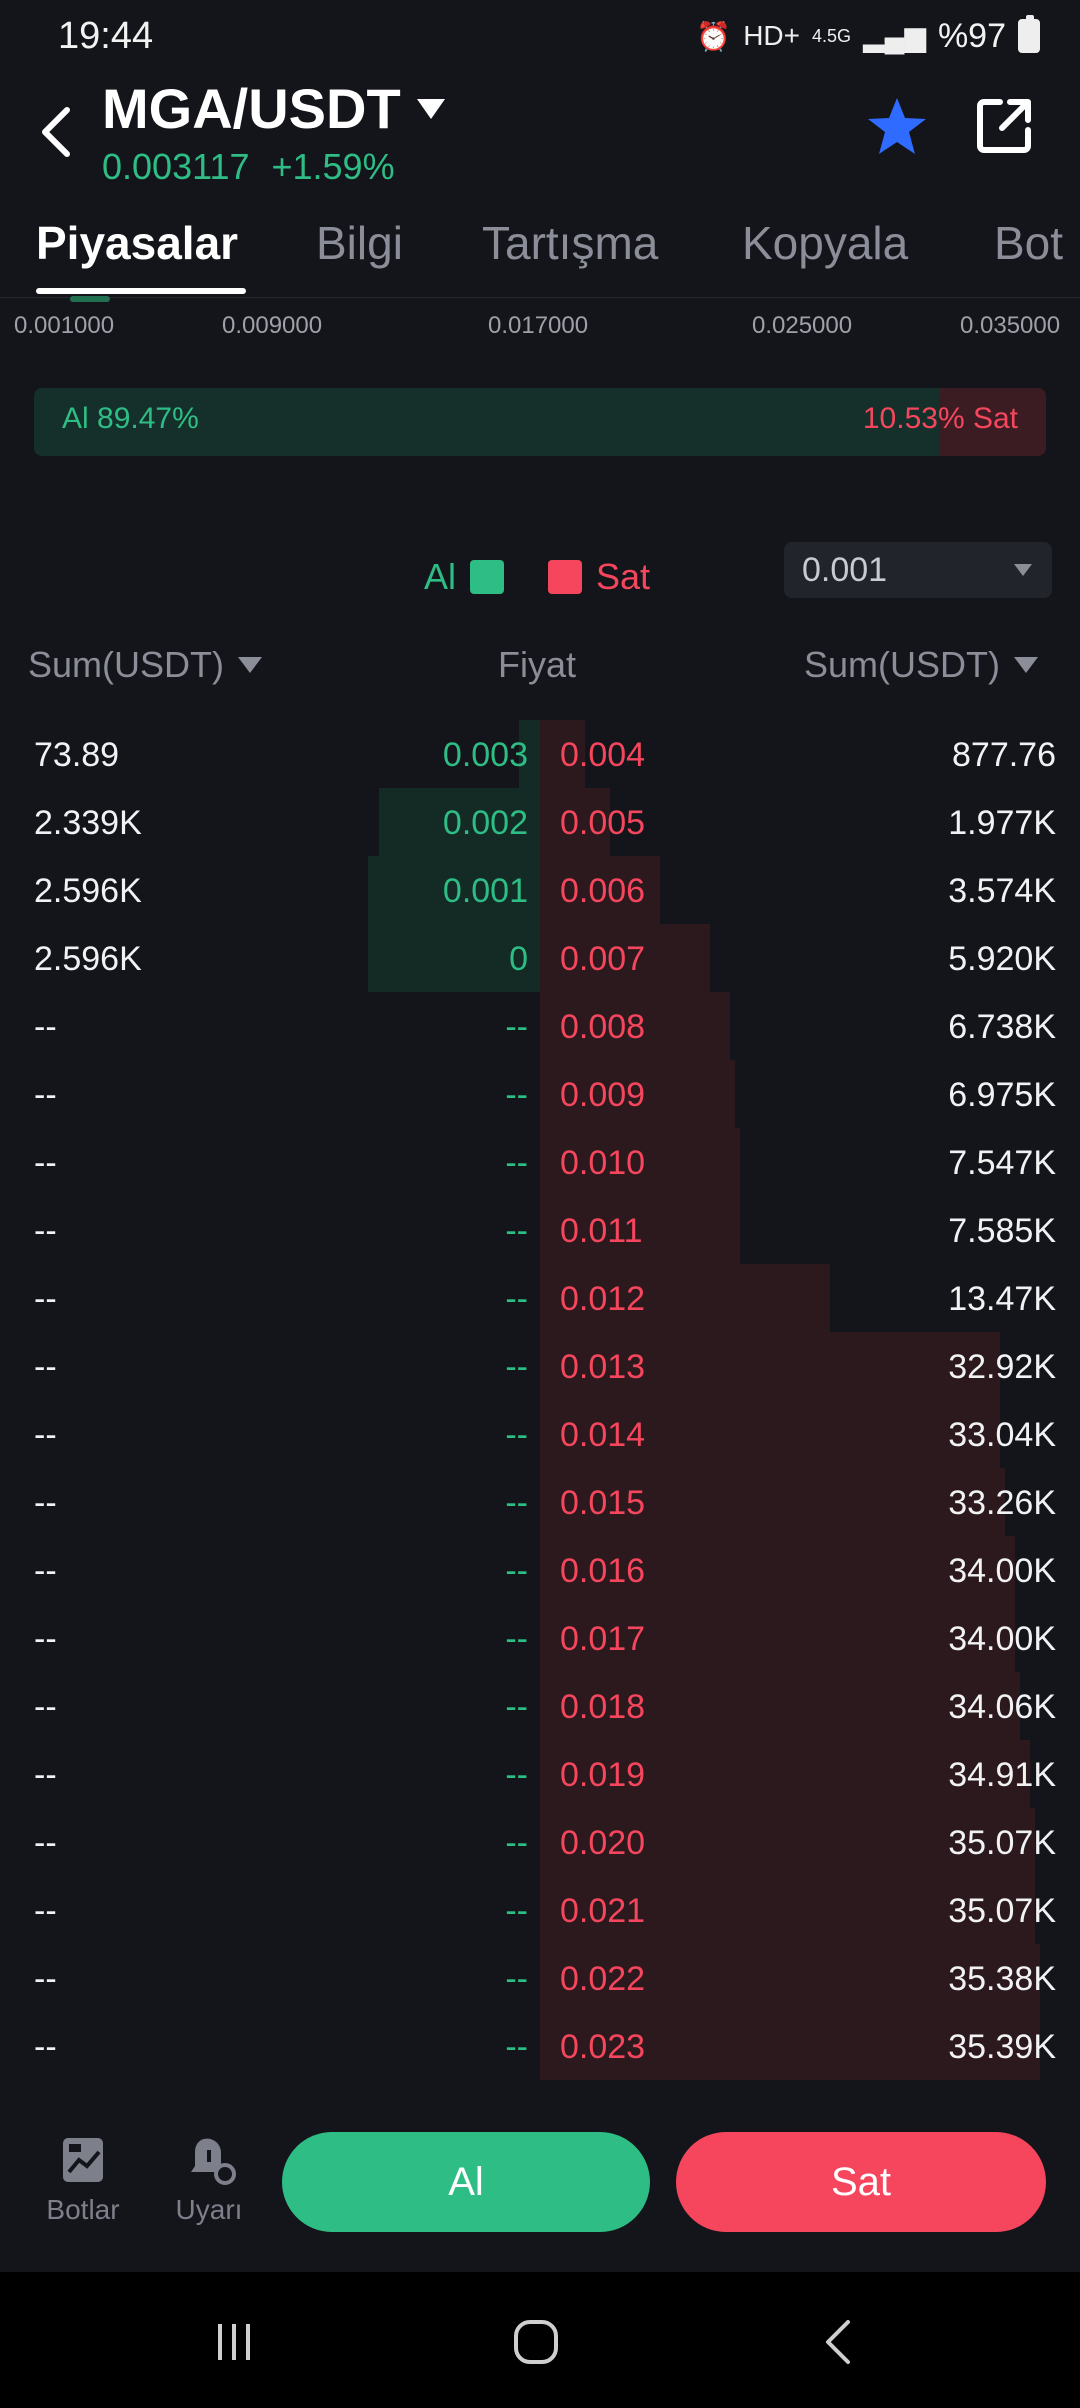 The height and width of the screenshot is (2408, 1080). I want to click on tab-discussion: Tartışma, so click(570, 243).